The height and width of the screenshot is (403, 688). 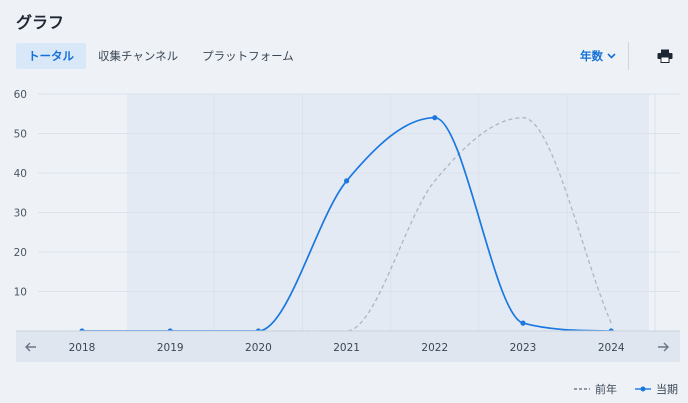 I want to click on x-tick-label: 2021, so click(x=346, y=348).